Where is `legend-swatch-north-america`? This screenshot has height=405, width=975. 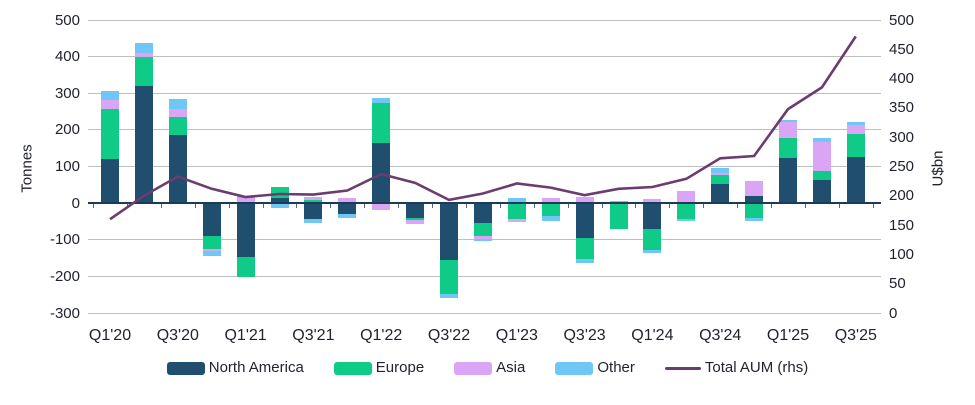 legend-swatch-north-america is located at coordinates (185, 368).